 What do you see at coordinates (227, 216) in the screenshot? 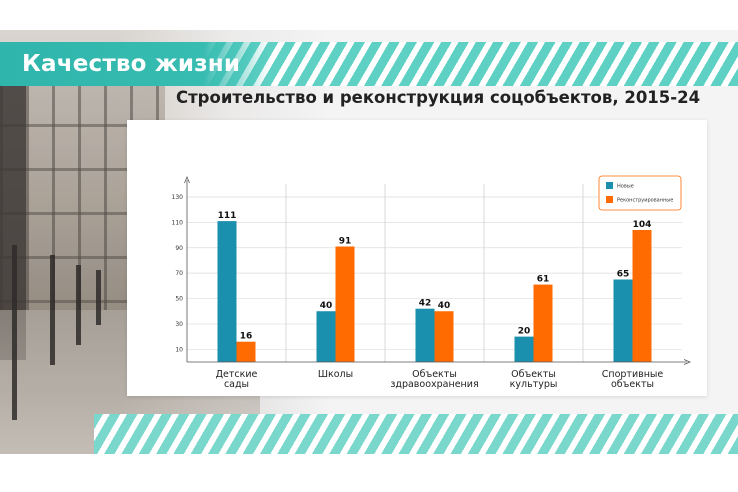
I see `data-label: 111` at bounding box center [227, 216].